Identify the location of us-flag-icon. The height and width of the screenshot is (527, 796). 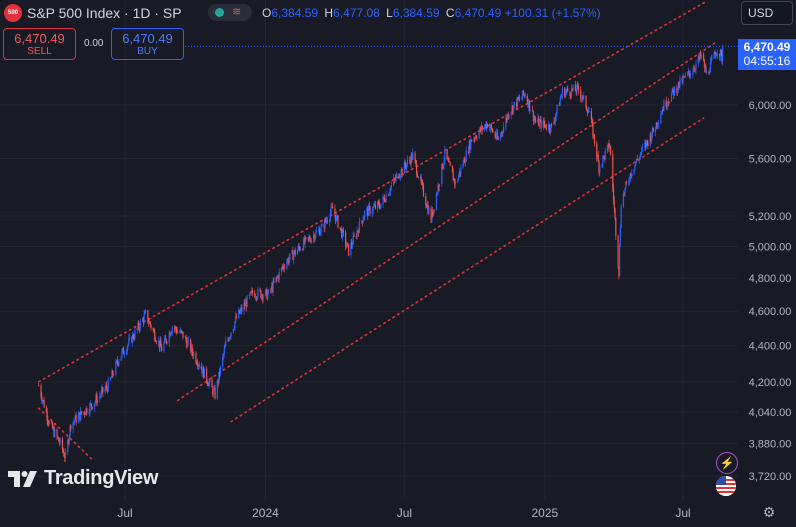
(726, 486).